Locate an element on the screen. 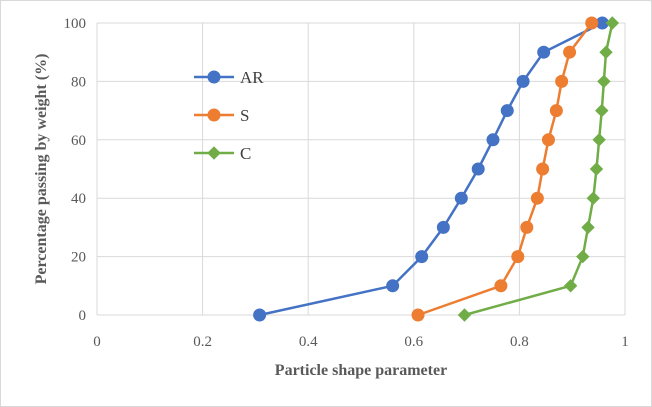 The width and height of the screenshot is (652, 407). legend-item-c: C is located at coordinates (222, 153).